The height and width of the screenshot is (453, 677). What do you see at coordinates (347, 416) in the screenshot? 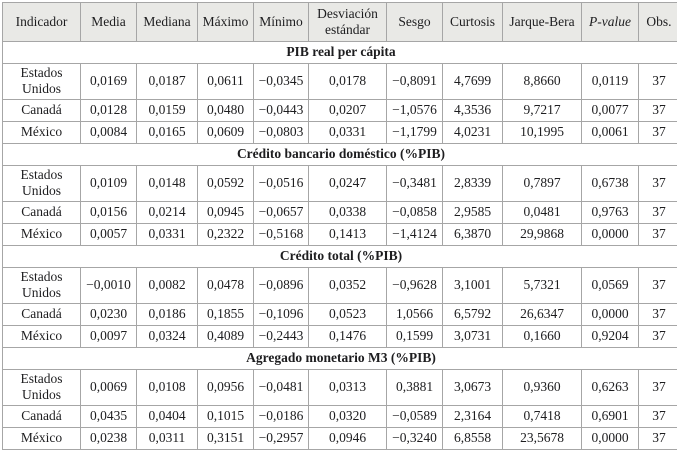
I see `cell-value: 0,0320` at bounding box center [347, 416].